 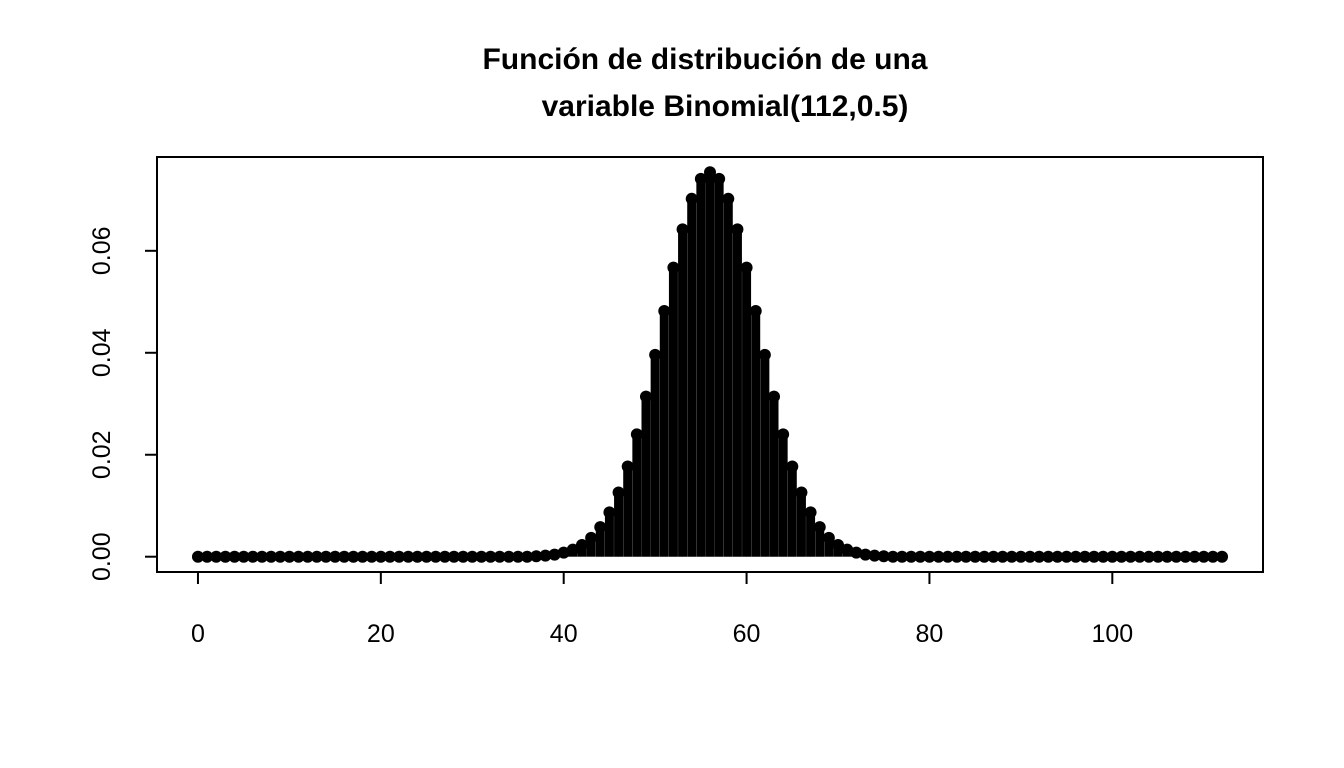 I want to click on x-tick-label: 60, so click(x=747, y=634).